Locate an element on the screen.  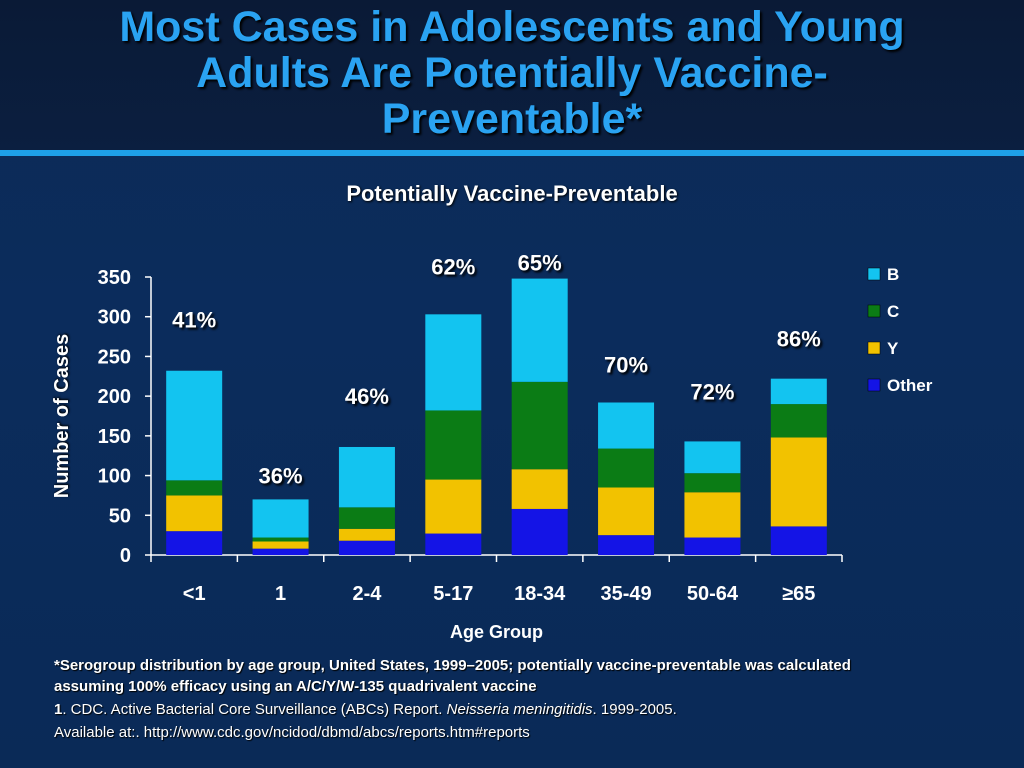
legend-label-y: Y is located at coordinates (893, 348).